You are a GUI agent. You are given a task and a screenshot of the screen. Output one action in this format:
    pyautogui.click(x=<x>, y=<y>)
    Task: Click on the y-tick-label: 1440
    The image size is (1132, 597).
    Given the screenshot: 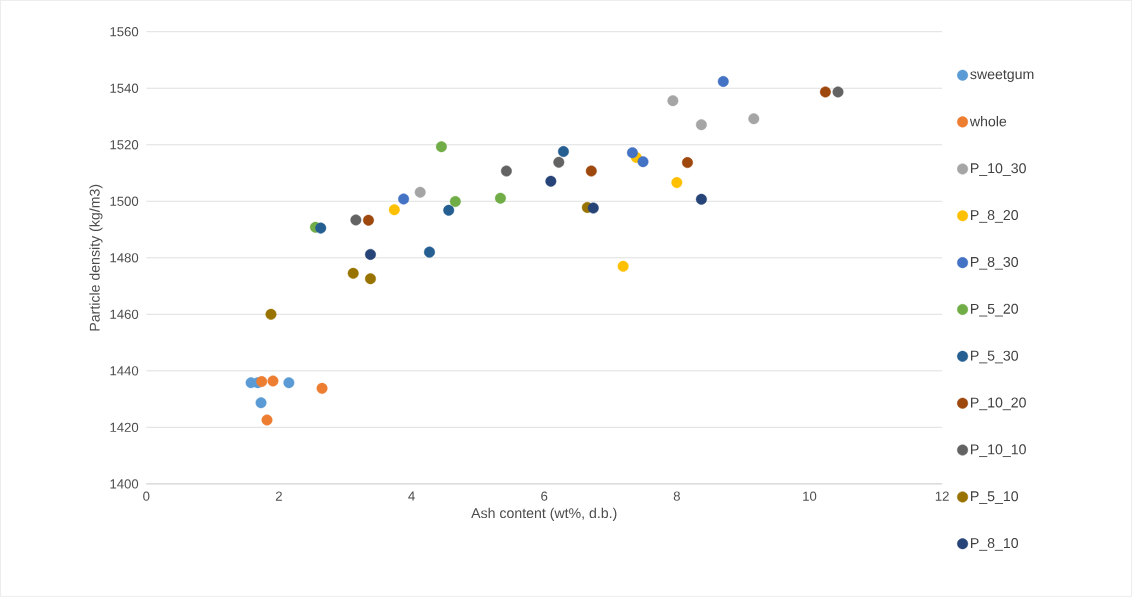 What is the action you would take?
    pyautogui.click(x=124, y=371)
    